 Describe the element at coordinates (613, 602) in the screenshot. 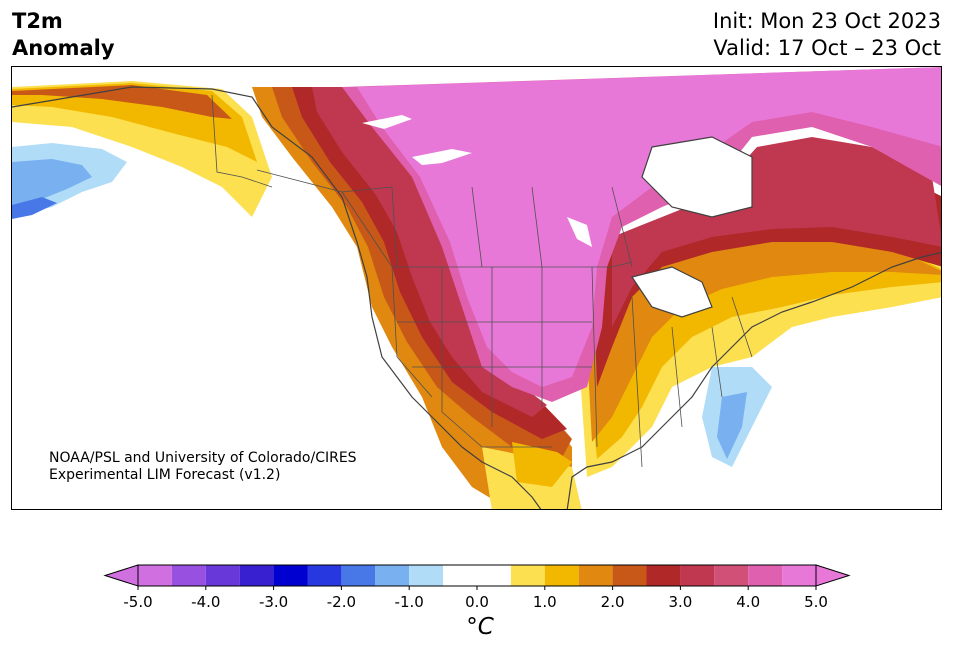

I see `colorbar-tick-label: 2.0` at that location.